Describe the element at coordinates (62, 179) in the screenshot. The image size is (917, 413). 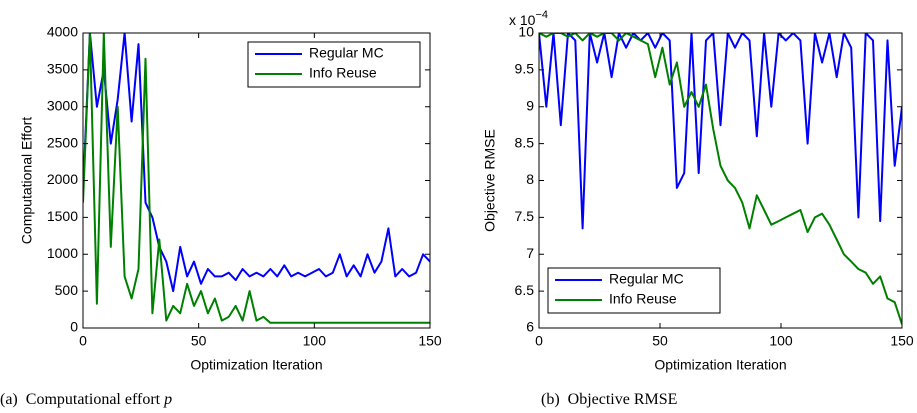
I see `y-tick-label: 2000` at that location.